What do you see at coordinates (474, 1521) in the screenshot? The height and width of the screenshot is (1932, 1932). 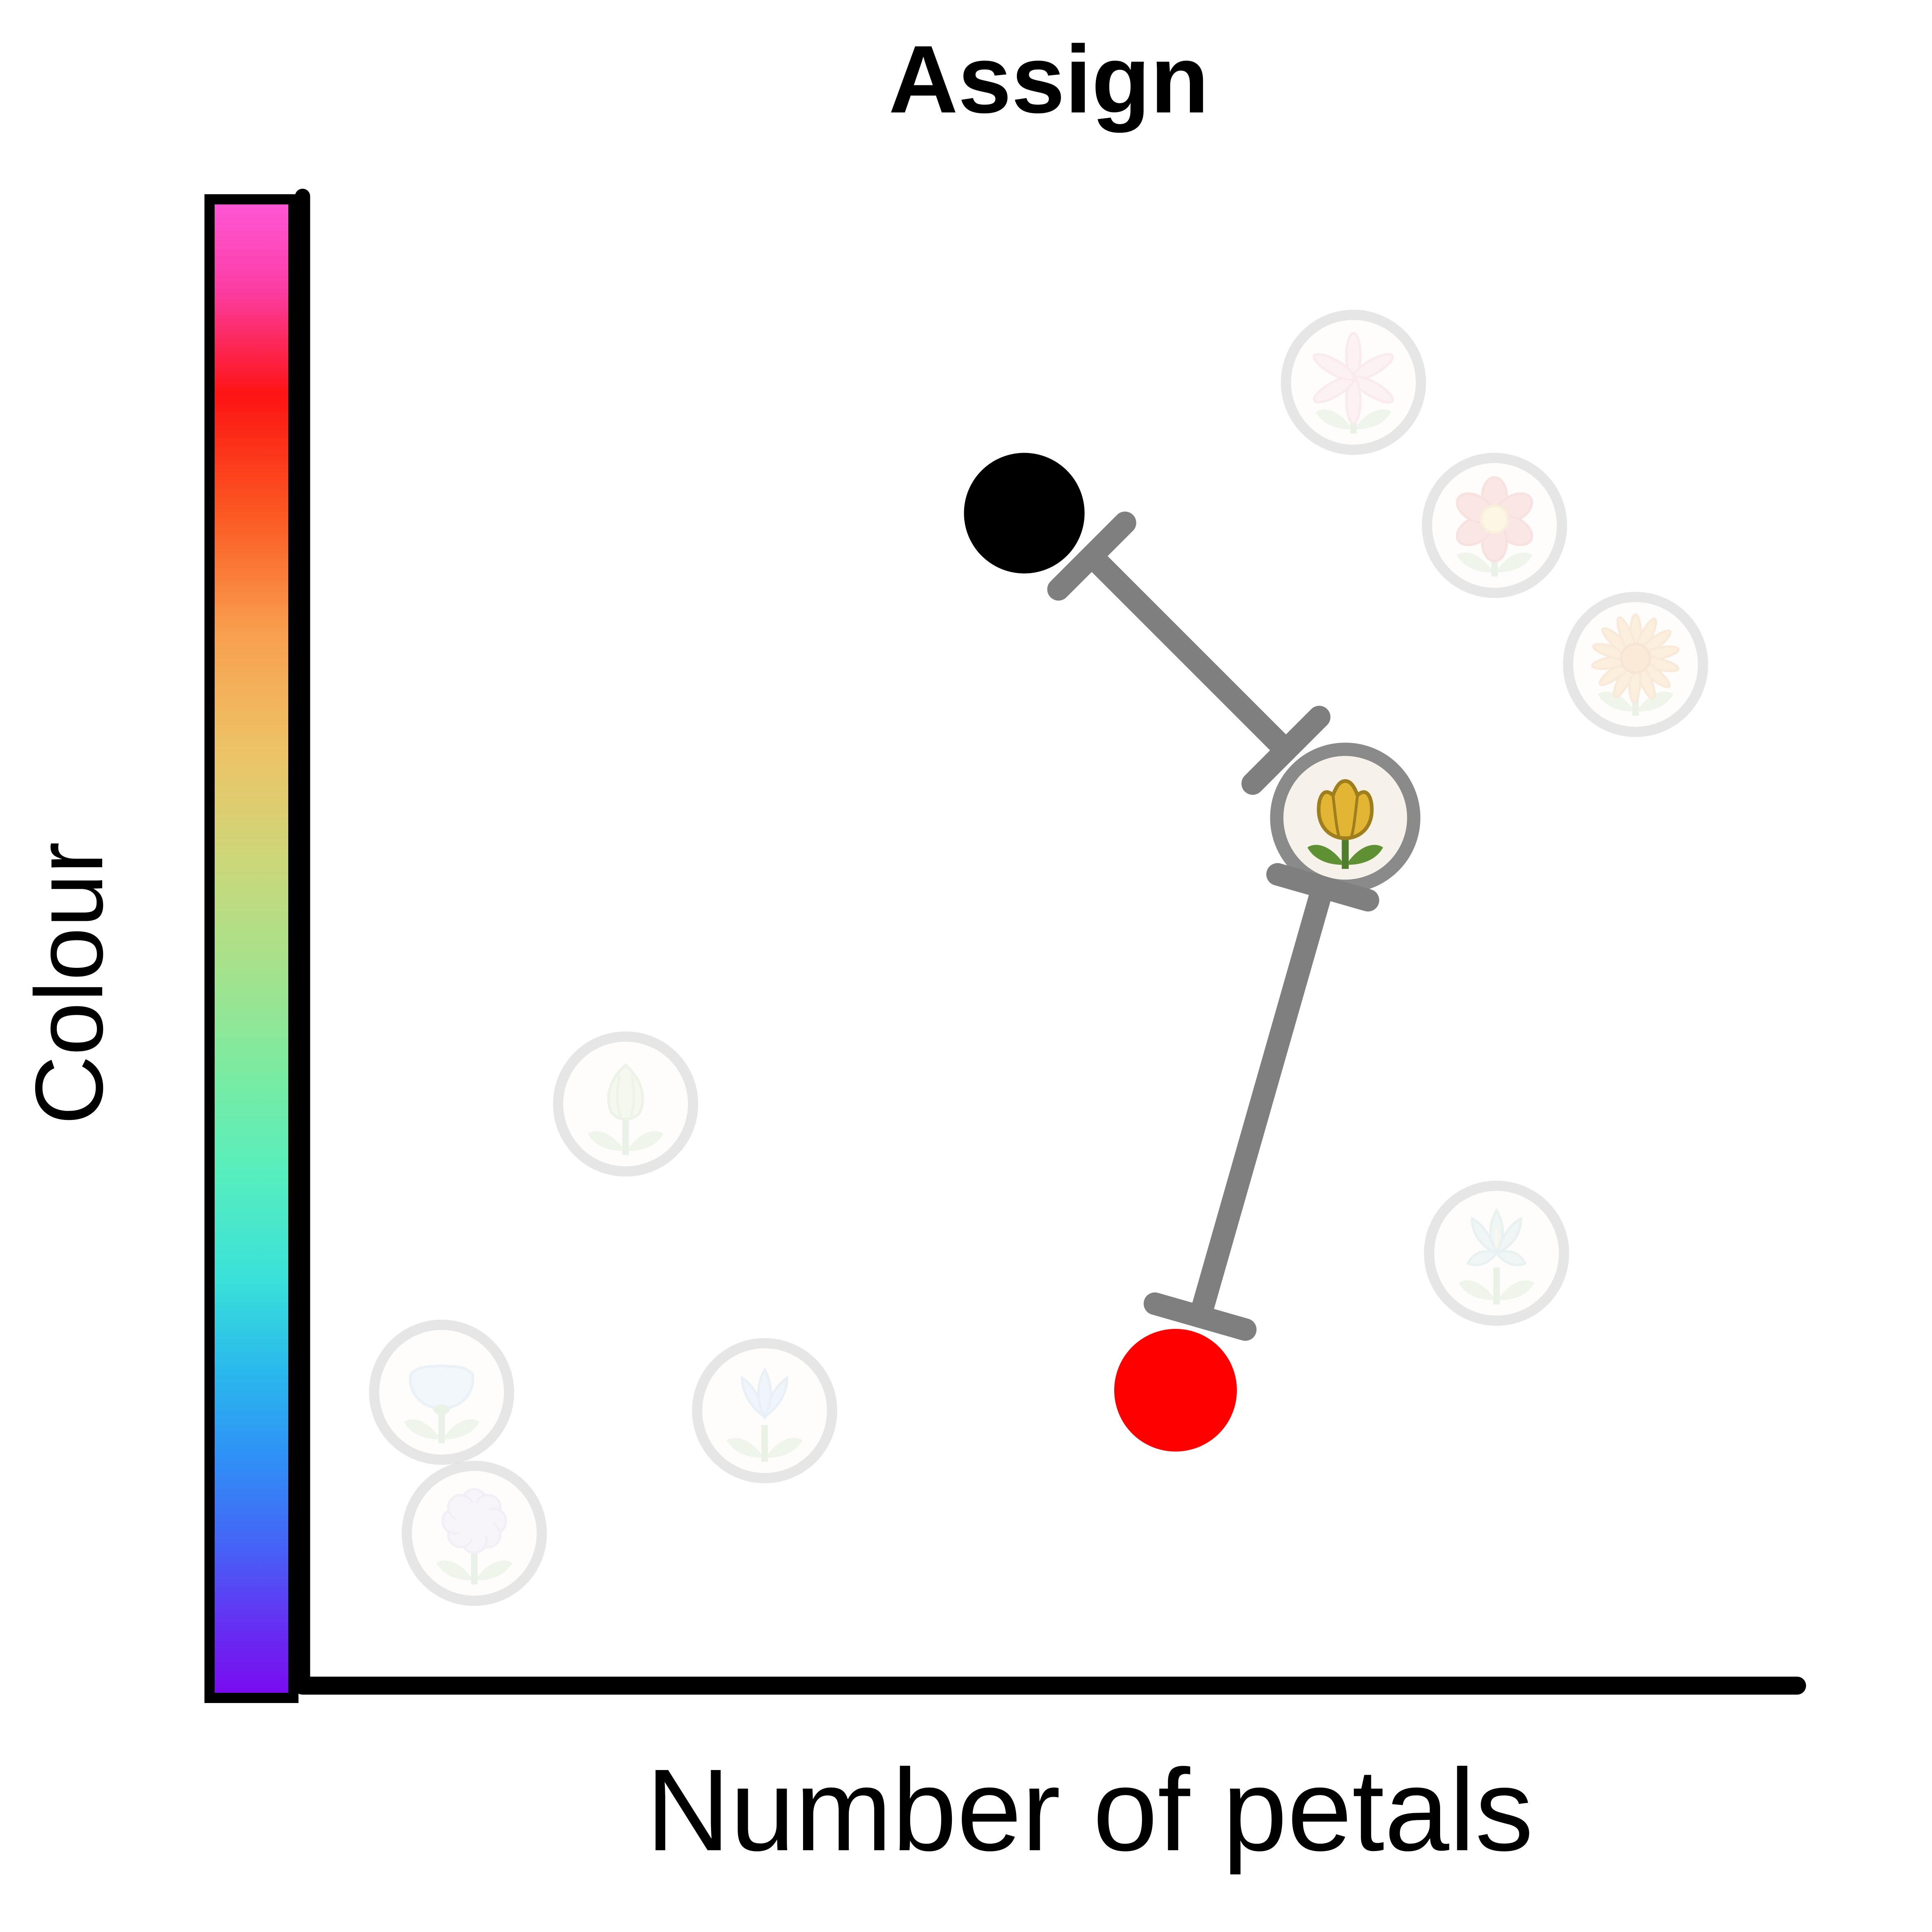 I see `pompom-icon` at bounding box center [474, 1521].